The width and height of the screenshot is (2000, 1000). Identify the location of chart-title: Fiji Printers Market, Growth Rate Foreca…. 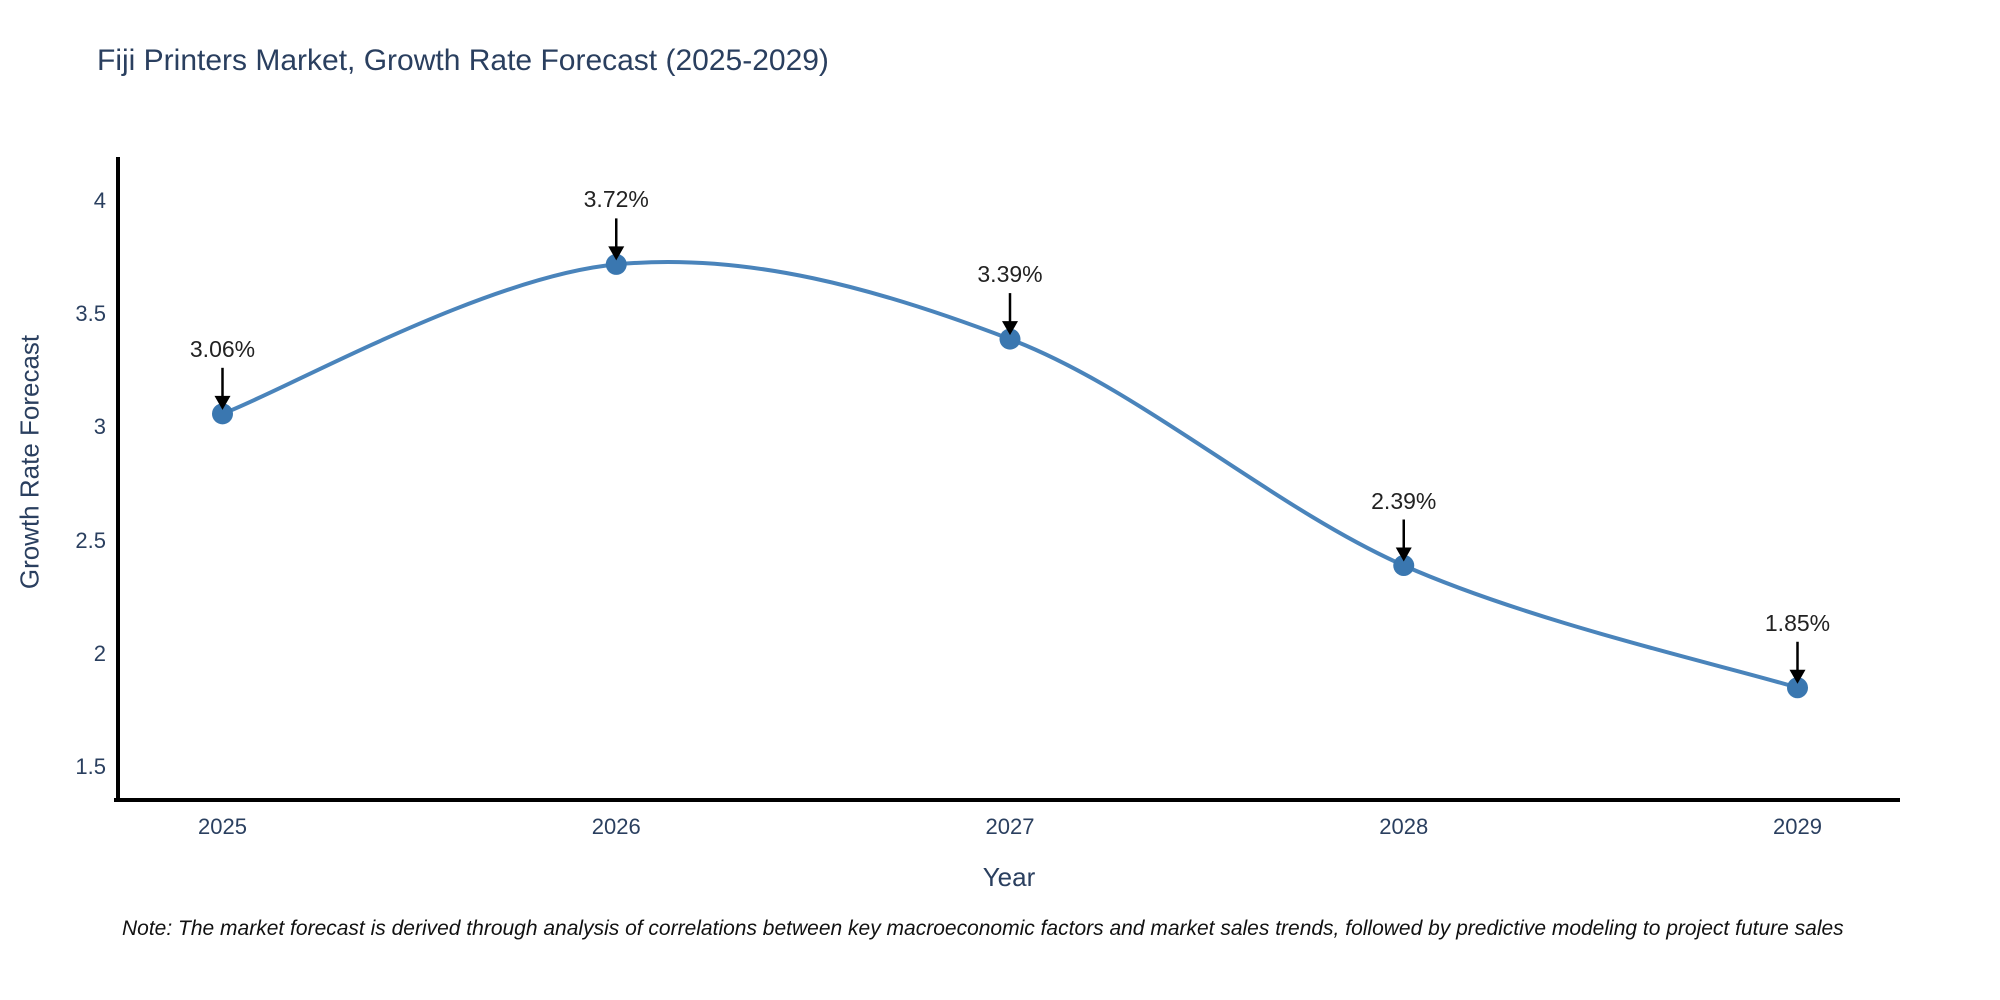
(463, 60).